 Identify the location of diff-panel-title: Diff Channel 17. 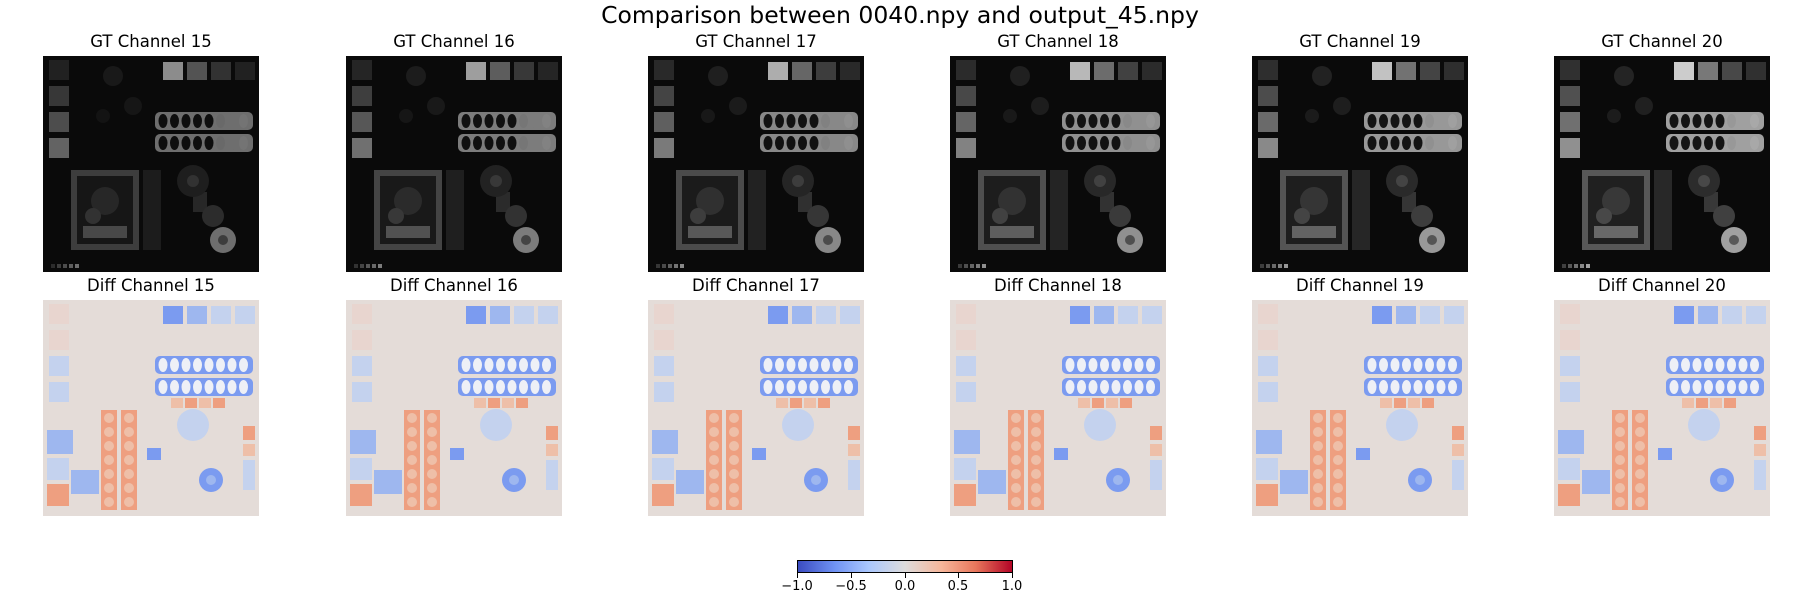
(756, 285).